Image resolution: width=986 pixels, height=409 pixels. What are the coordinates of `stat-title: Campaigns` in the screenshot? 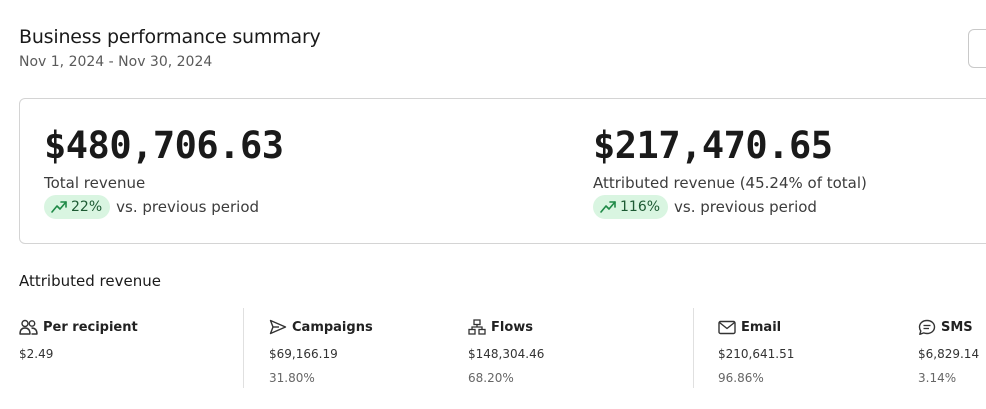 It's located at (332, 327).